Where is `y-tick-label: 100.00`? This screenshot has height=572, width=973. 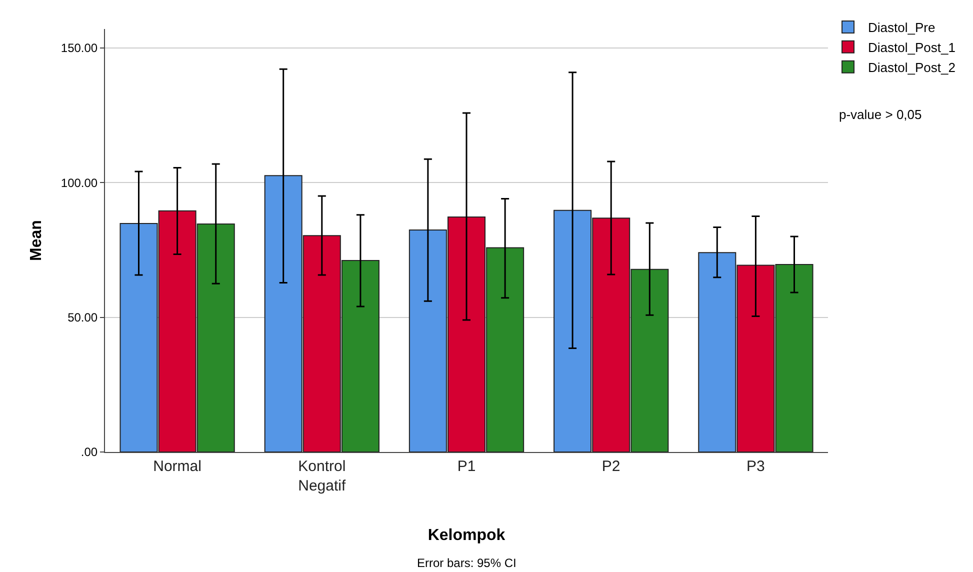 y-tick-label: 100.00 is located at coordinates (79, 183).